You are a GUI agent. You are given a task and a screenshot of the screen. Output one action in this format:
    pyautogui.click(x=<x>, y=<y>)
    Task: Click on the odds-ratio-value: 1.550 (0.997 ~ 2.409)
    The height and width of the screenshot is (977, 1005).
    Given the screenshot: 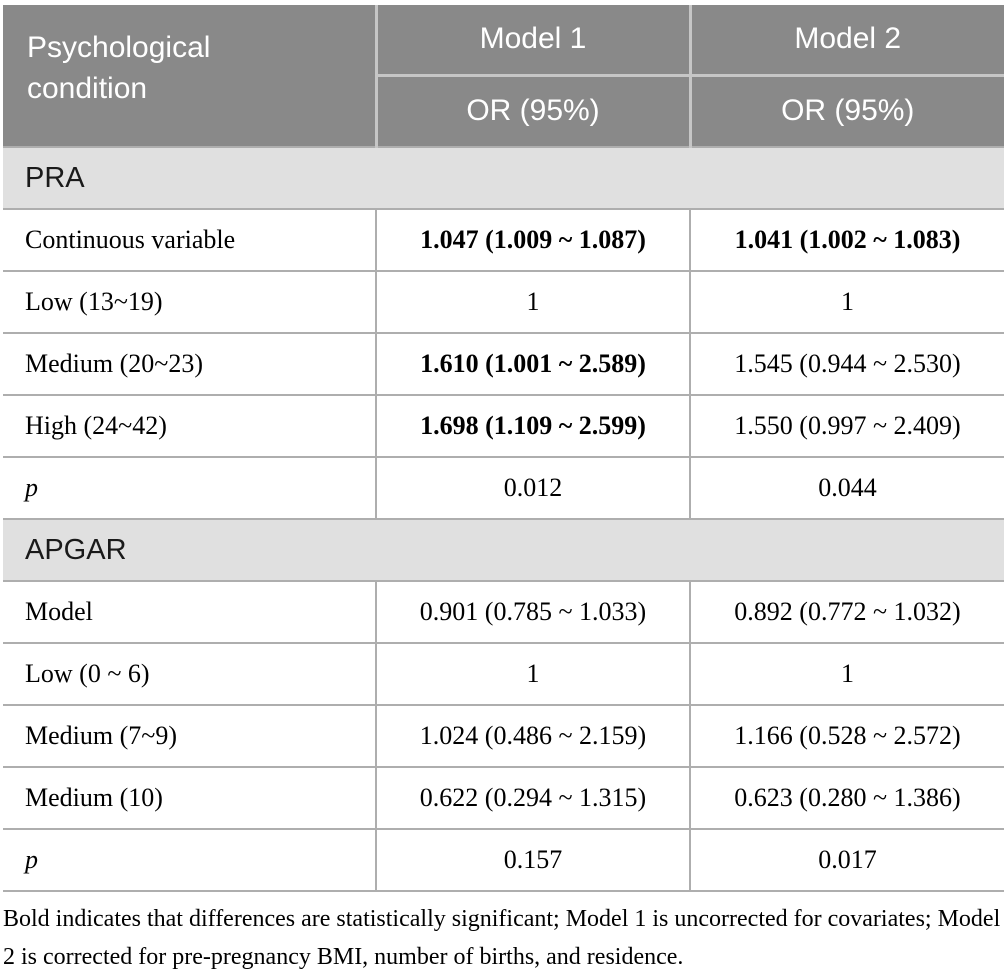 What is the action you would take?
    pyautogui.click(x=846, y=425)
    